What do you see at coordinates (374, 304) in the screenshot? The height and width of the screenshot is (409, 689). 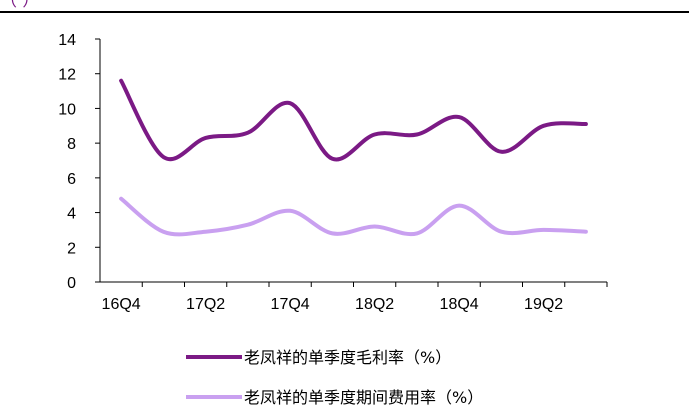 I see `x-tick-label: 18Q2` at bounding box center [374, 304].